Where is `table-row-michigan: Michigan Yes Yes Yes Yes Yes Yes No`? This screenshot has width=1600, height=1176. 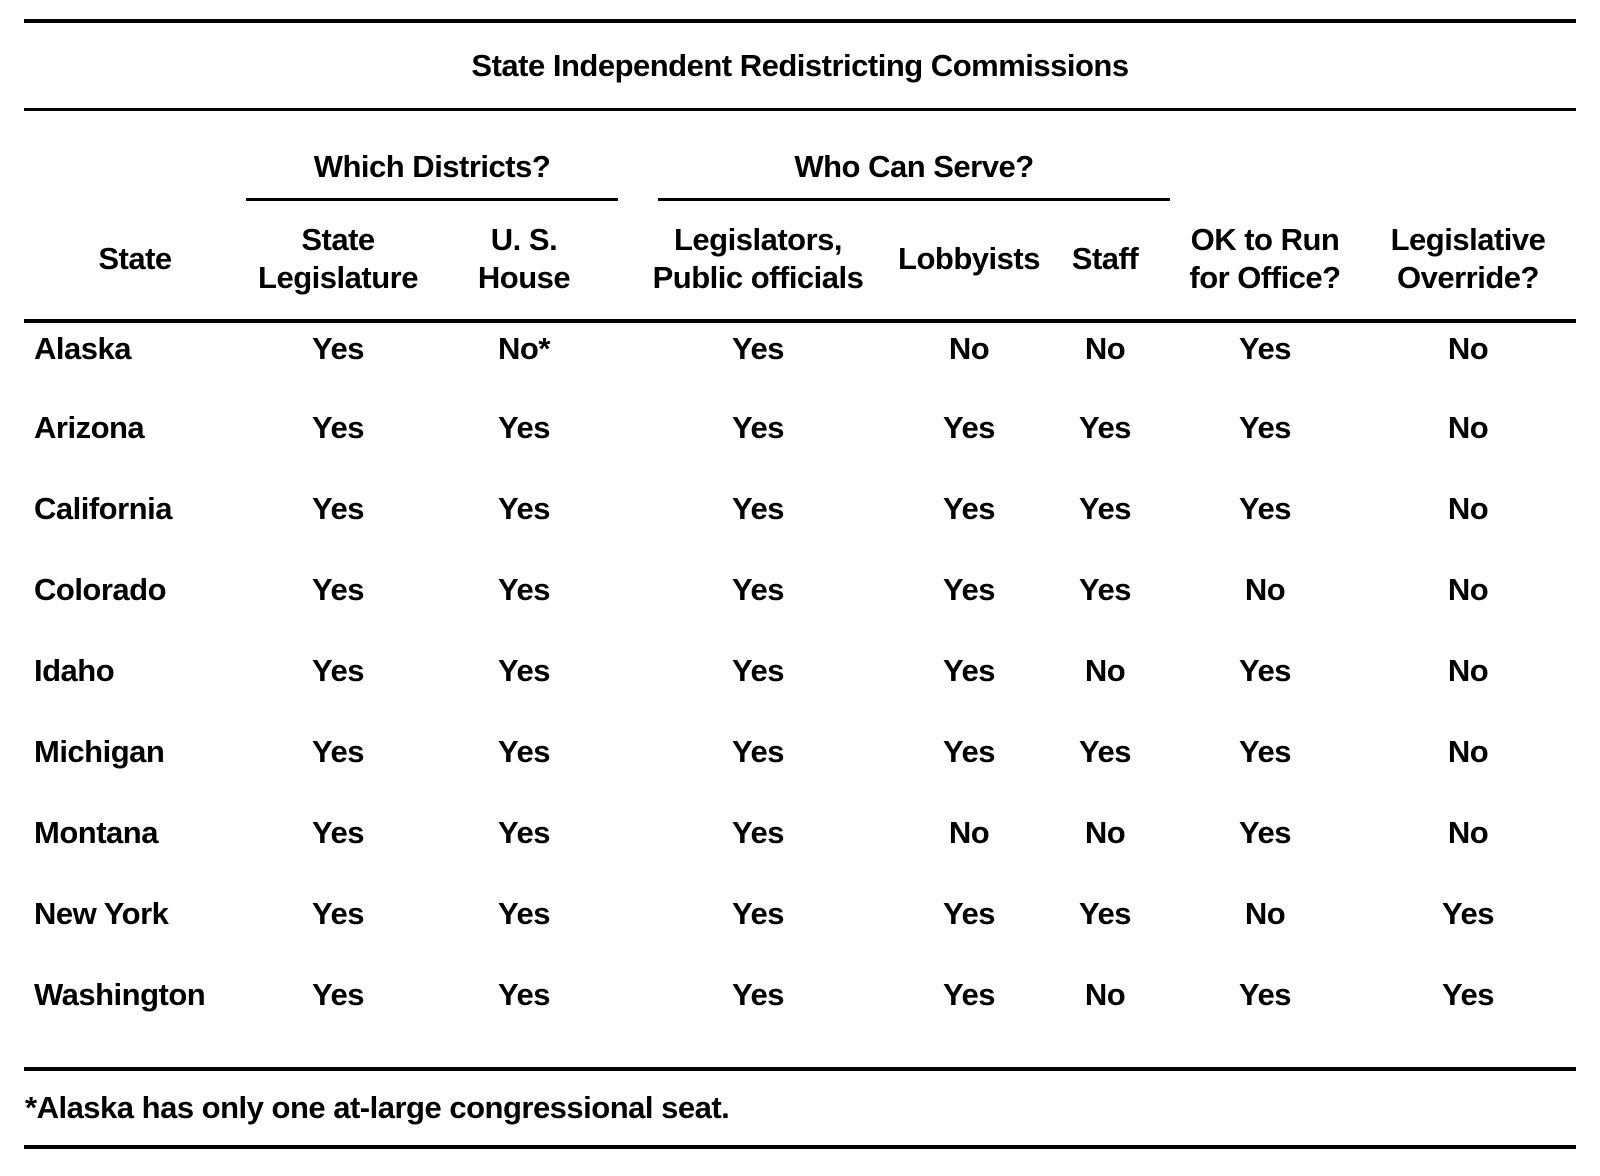 table-row-michigan: Michigan Yes Yes Yes Yes Yes Yes No is located at coordinates (800, 766).